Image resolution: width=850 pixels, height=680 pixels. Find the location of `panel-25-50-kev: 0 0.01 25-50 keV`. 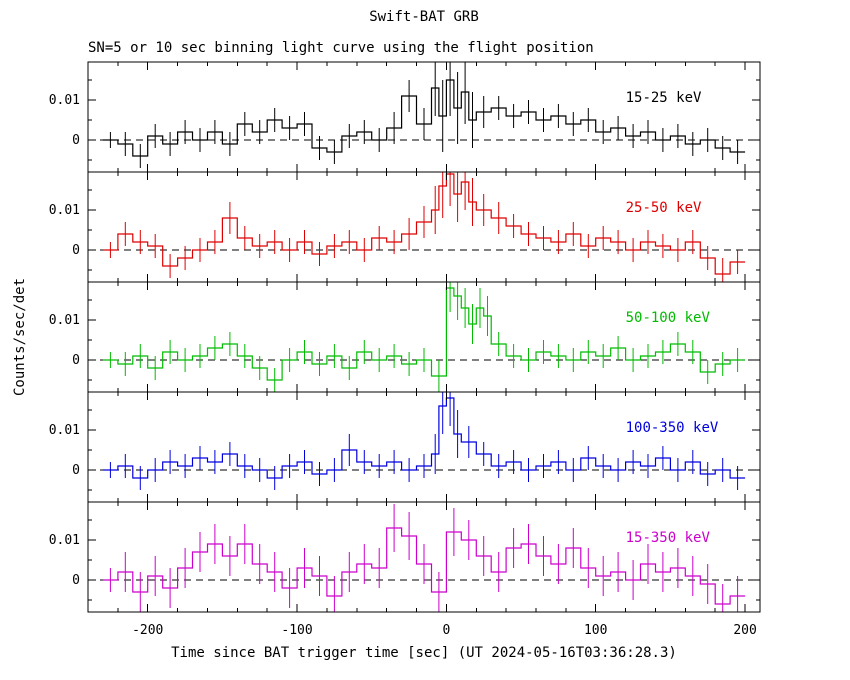

panel-25-50-kev: 0 0.01 25-50 keV is located at coordinates (405, 227).